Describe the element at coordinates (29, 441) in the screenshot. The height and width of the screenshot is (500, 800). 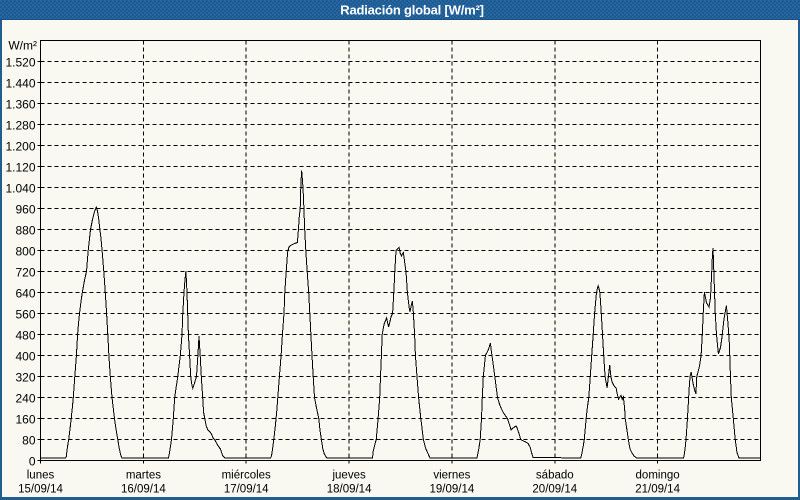
I see `svg-text: 80` at that location.